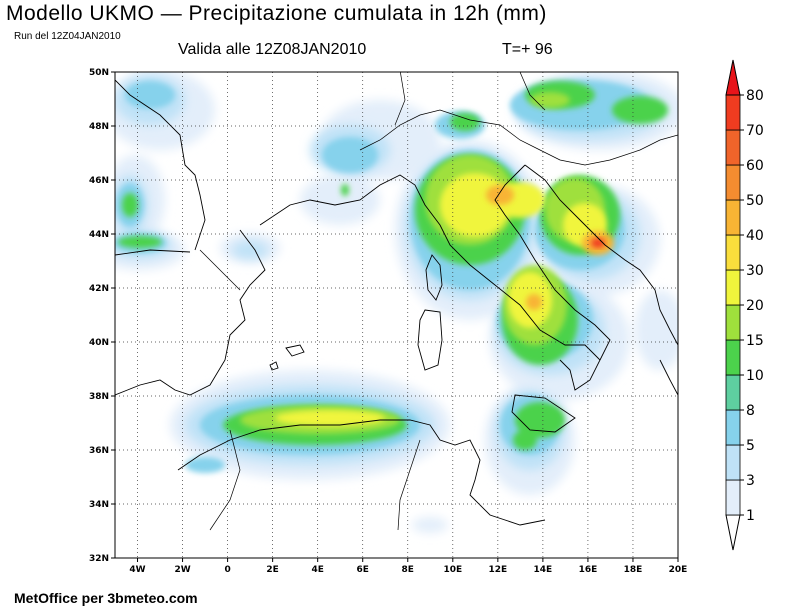 This screenshot has width=792, height=612. I want to click on colorbar-label: 1, so click(750, 516).